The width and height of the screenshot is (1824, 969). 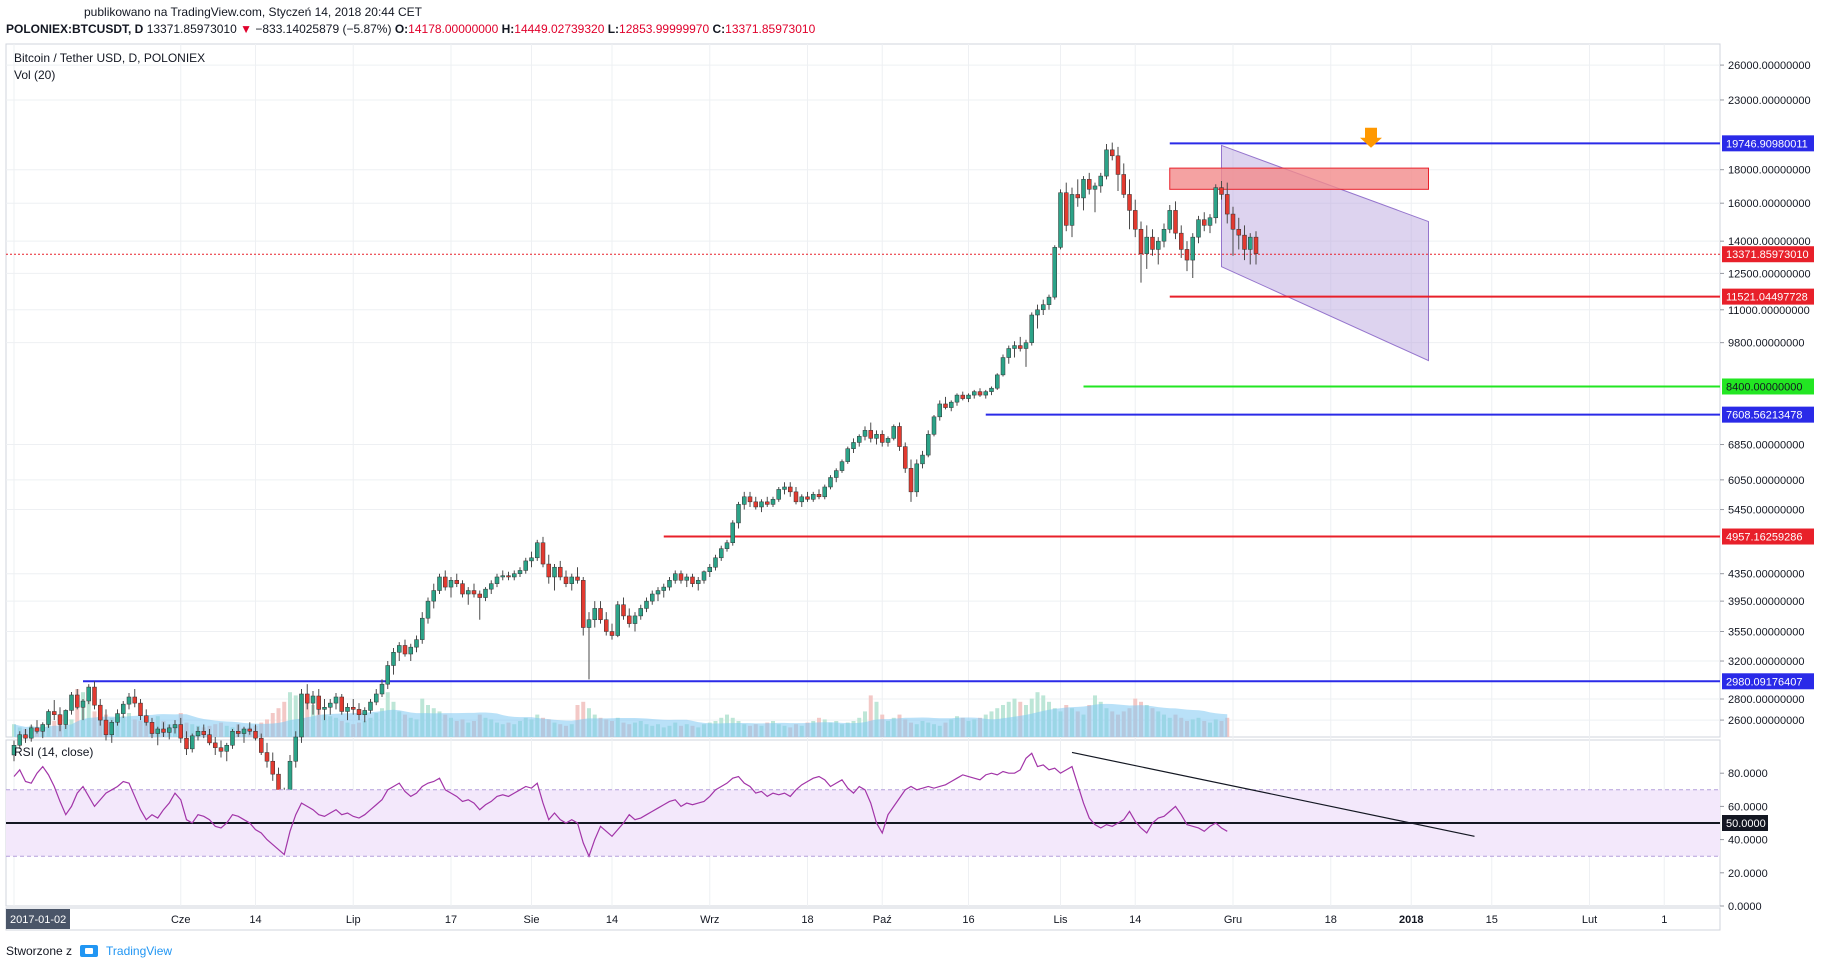 What do you see at coordinates (191, 29) in the screenshot?
I see `last-price: 13371.85973010` at bounding box center [191, 29].